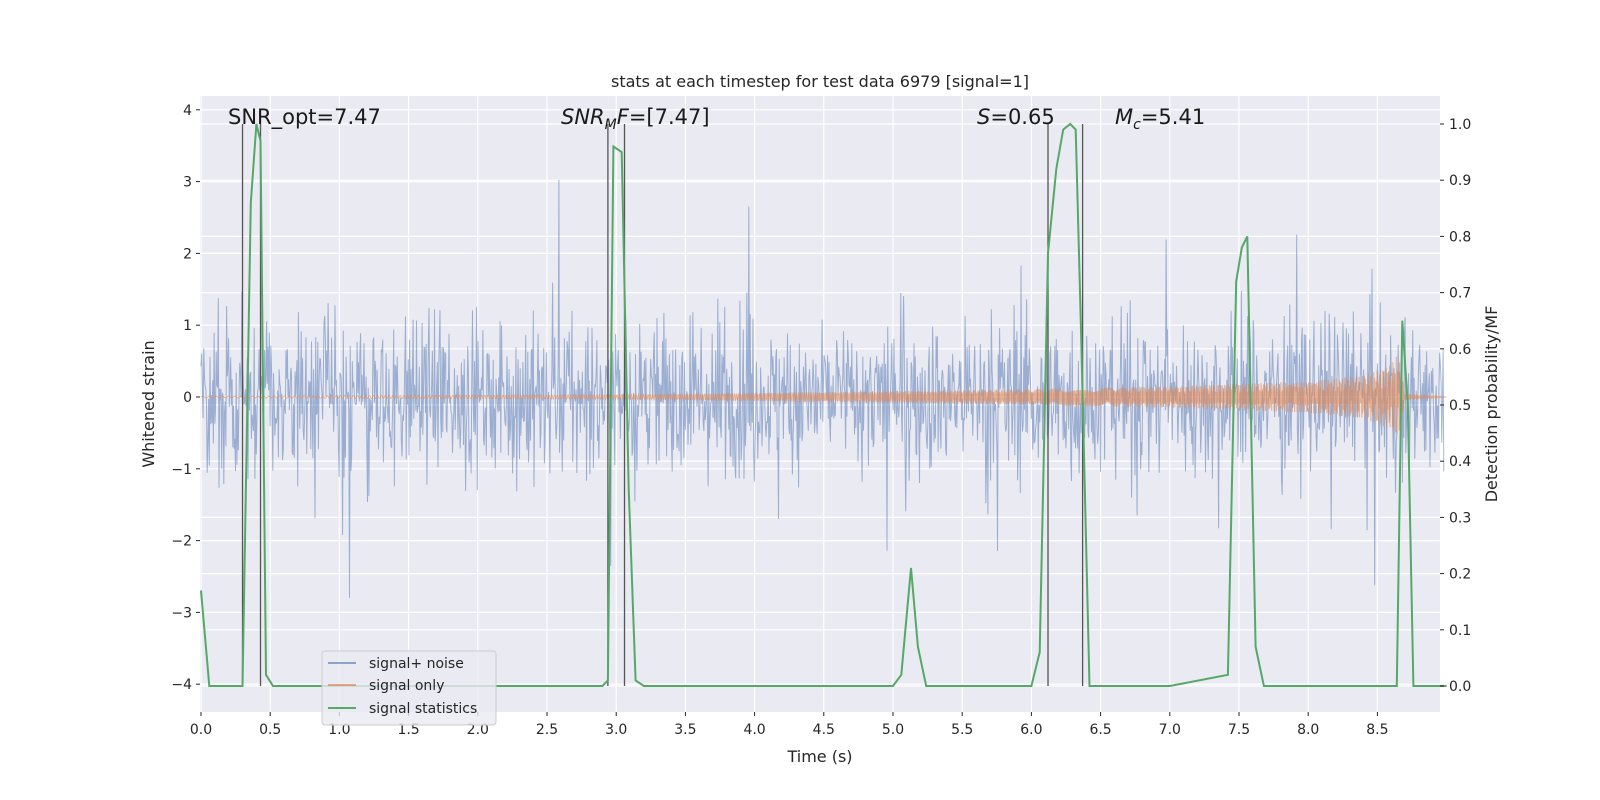  What do you see at coordinates (1460, 575) in the screenshot?
I see `y2-tick-label: 0.2` at bounding box center [1460, 575].